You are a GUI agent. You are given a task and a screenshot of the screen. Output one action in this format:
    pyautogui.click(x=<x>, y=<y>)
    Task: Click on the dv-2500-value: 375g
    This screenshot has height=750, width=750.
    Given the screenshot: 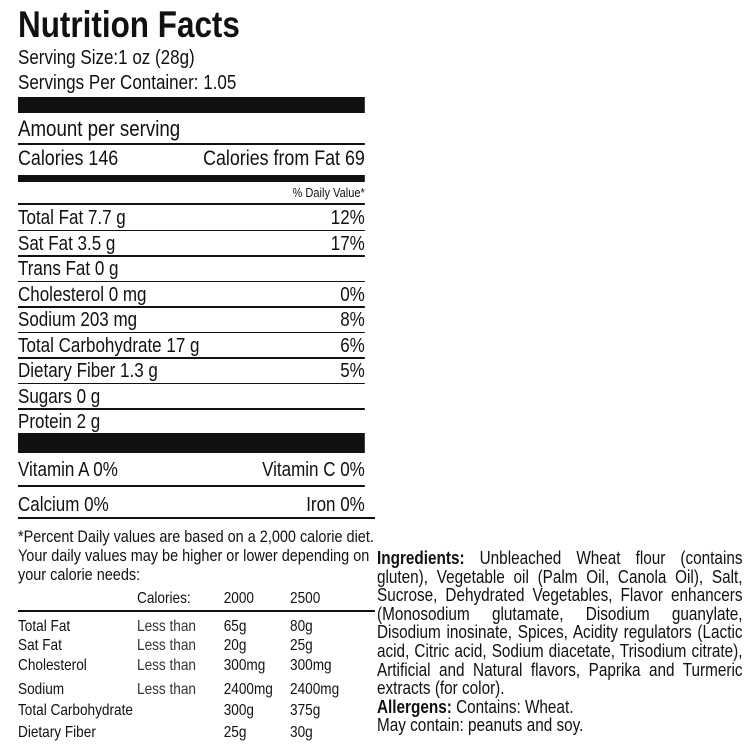 What is the action you would take?
    pyautogui.click(x=305, y=710)
    